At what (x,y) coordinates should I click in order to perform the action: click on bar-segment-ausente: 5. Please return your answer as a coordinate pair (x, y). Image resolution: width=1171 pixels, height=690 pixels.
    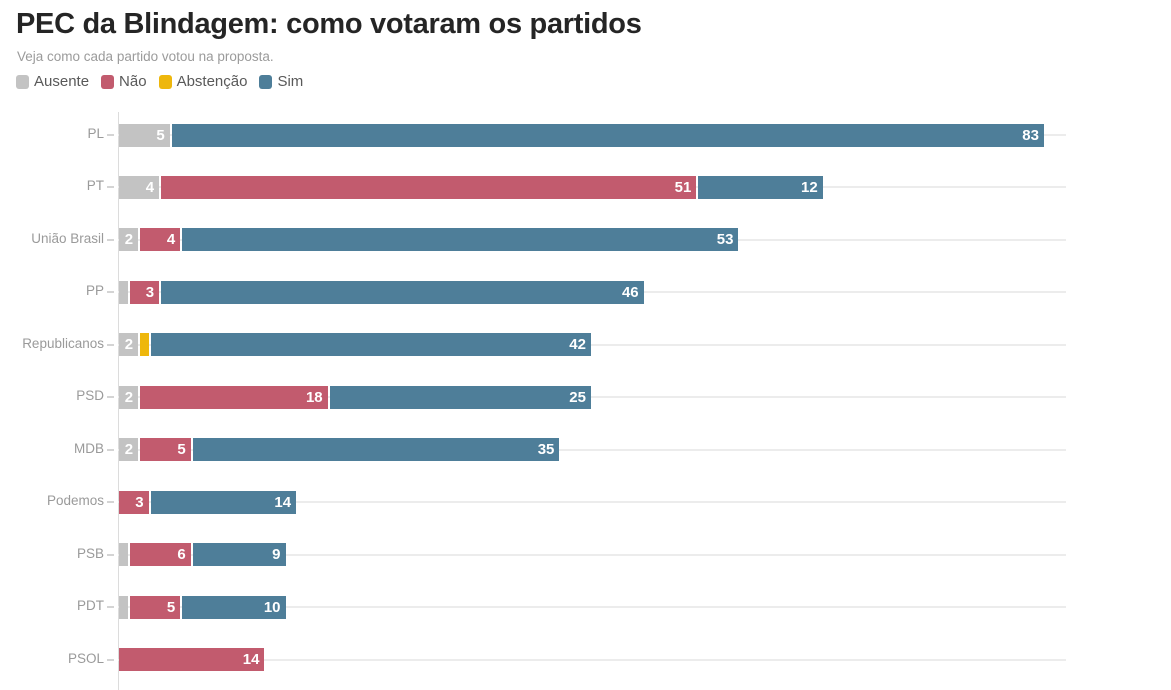
    Looking at the image, I should click on (144, 135).